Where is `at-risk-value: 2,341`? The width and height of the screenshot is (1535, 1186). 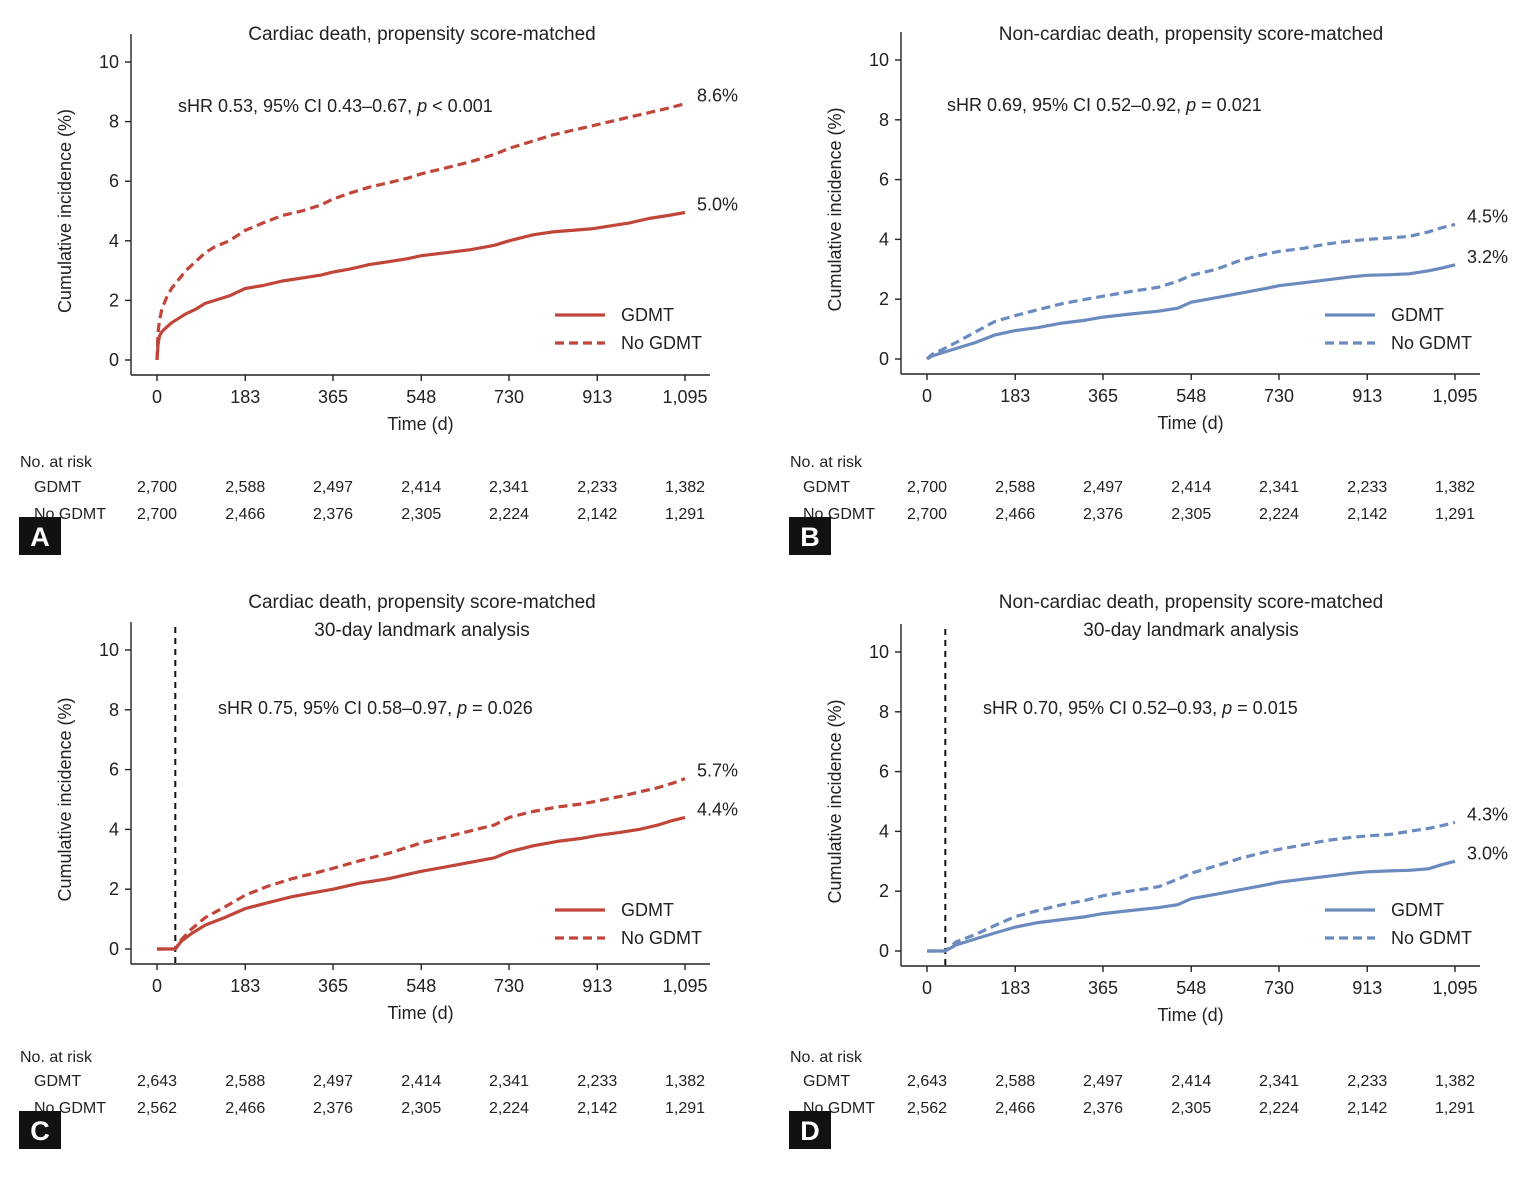 at-risk-value: 2,341 is located at coordinates (1279, 1081).